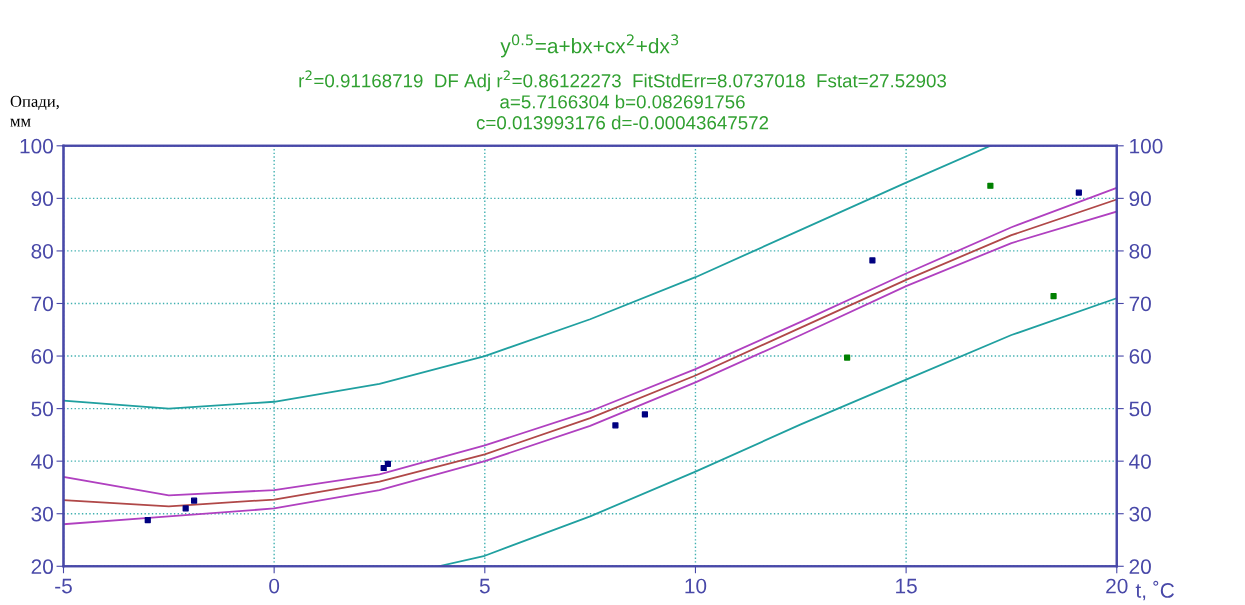  What do you see at coordinates (1140, 251) in the screenshot?
I see `y2-tick-label: 80` at bounding box center [1140, 251].